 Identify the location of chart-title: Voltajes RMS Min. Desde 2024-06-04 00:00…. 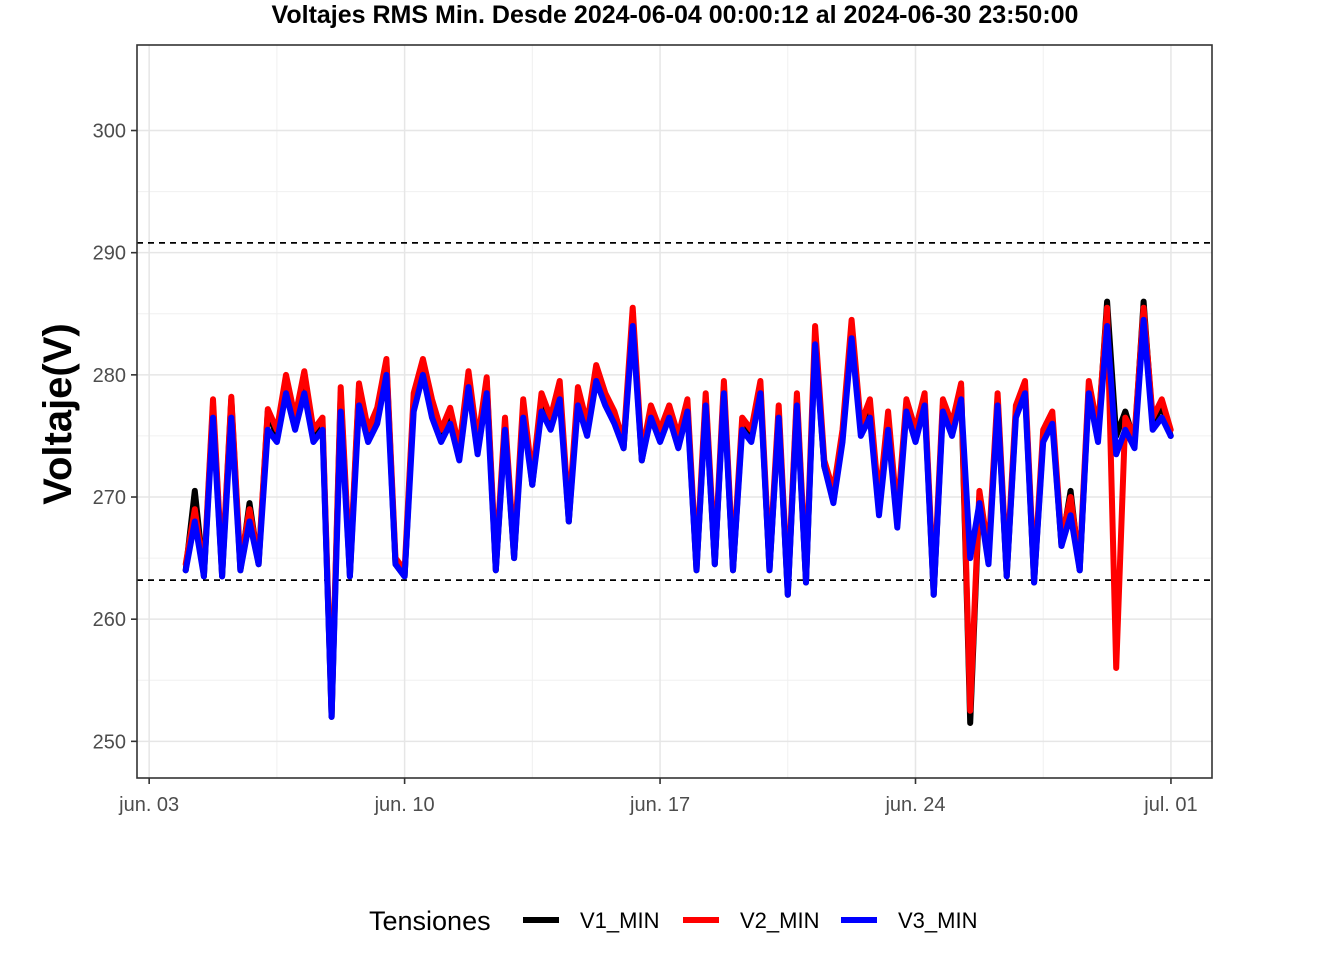
(675, 15).